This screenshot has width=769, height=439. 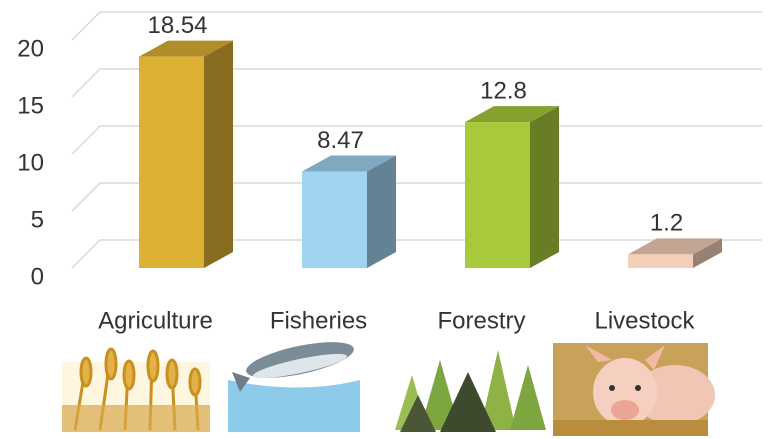 I want to click on value-label: 8.47, so click(x=340, y=140).